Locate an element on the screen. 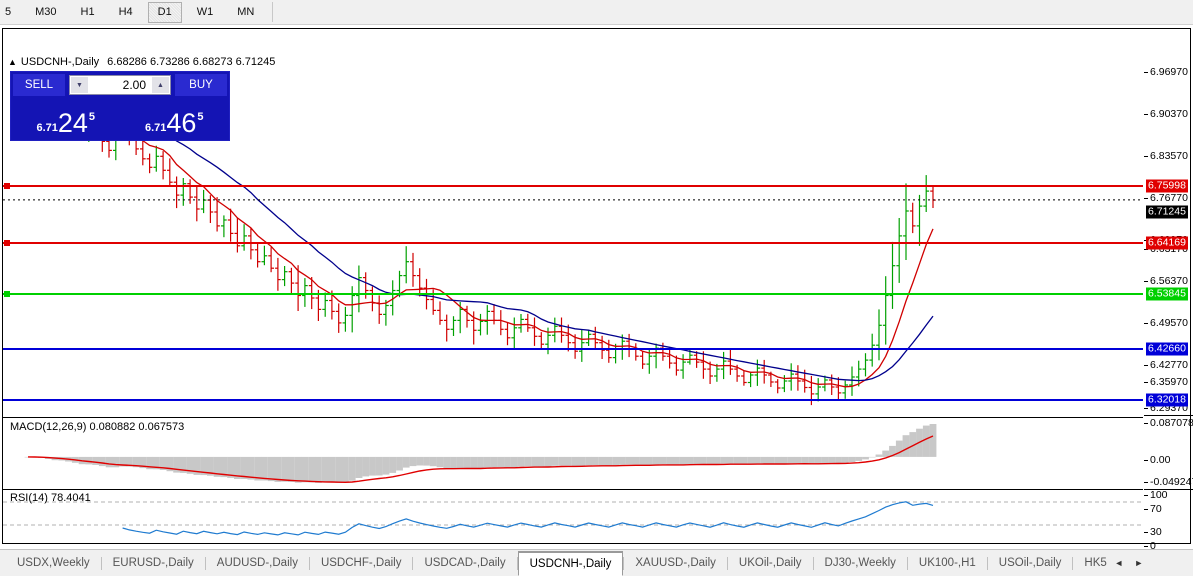 This screenshot has width=1193, height=576. price-scale-tick: 6.35970 is located at coordinates (1169, 382).